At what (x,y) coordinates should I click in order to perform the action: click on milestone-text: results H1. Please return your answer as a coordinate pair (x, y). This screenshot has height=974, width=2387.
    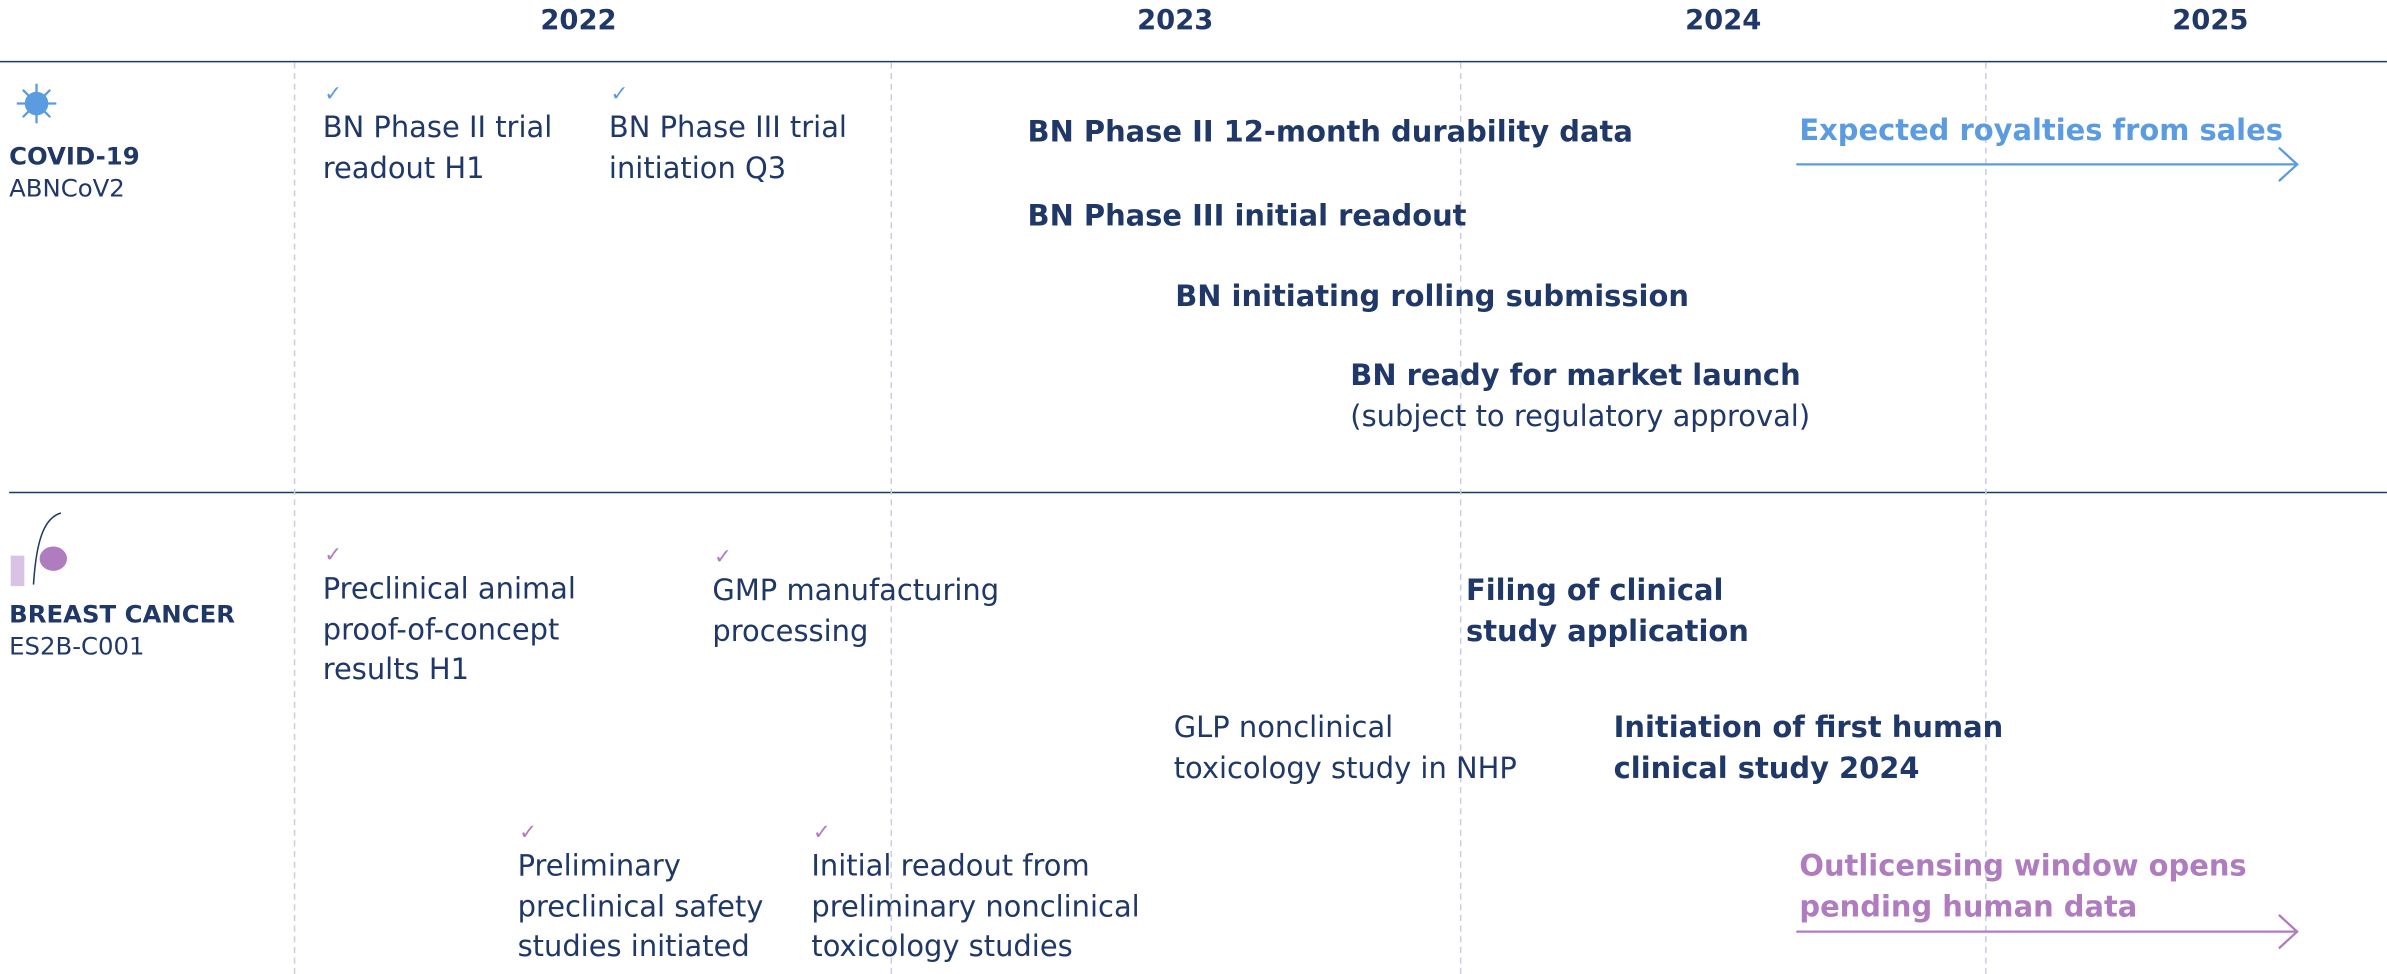
    Looking at the image, I should click on (395, 670).